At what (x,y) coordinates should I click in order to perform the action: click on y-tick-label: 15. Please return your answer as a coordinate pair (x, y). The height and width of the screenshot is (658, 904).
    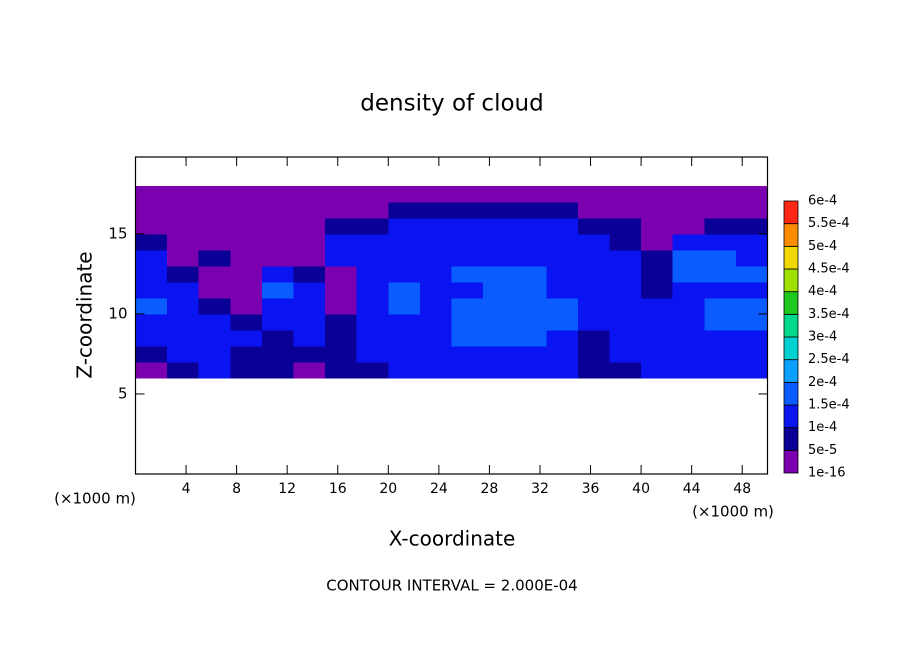
    Looking at the image, I should click on (117, 233).